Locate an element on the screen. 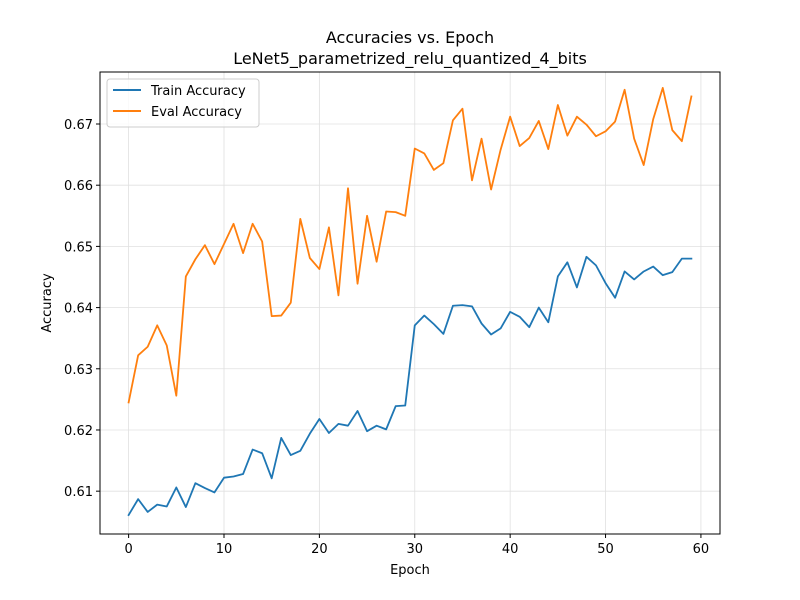  x-tick-label: 60 is located at coordinates (701, 549).